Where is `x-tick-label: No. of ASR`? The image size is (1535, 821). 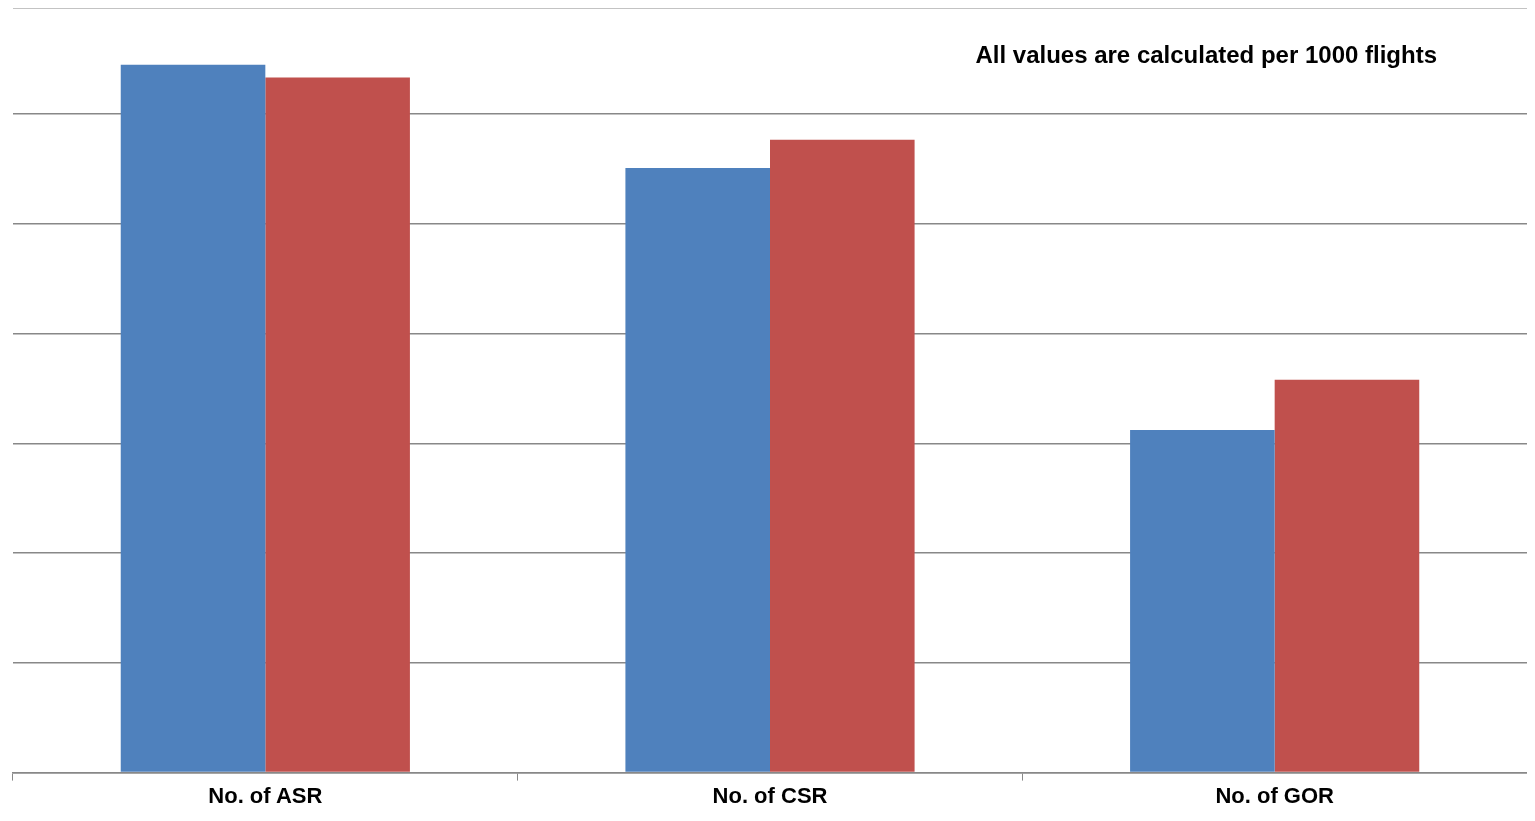
x-tick-label: No. of ASR is located at coordinates (265, 795).